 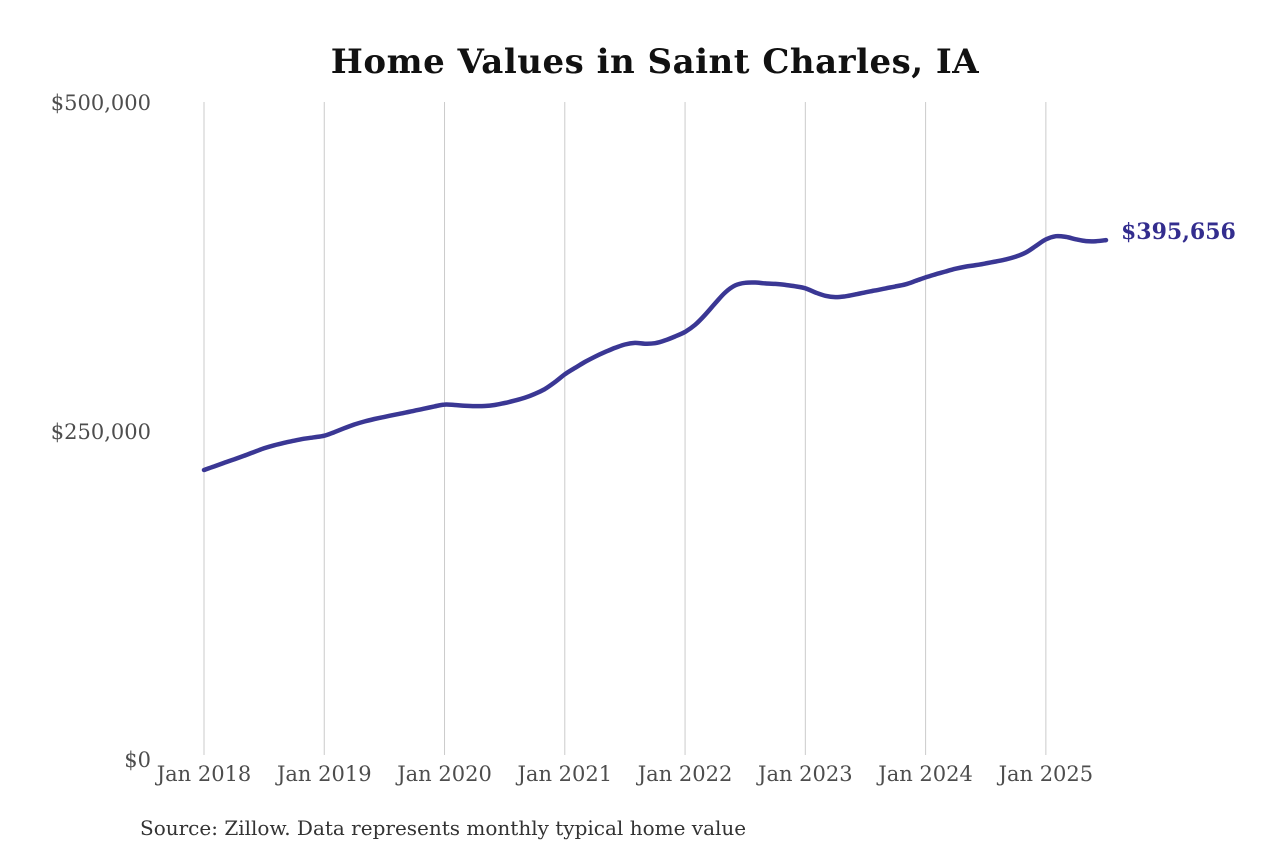 What do you see at coordinates (100, 103) in the screenshot?
I see `y-tick-label: $500,000` at bounding box center [100, 103].